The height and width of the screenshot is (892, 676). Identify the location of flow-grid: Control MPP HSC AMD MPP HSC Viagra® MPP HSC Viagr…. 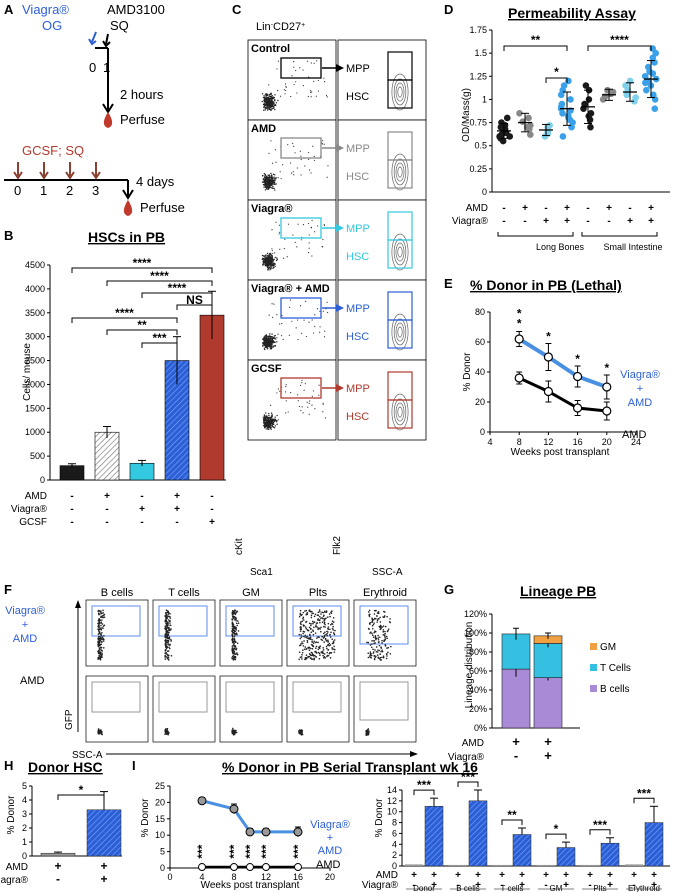
(337, 240).